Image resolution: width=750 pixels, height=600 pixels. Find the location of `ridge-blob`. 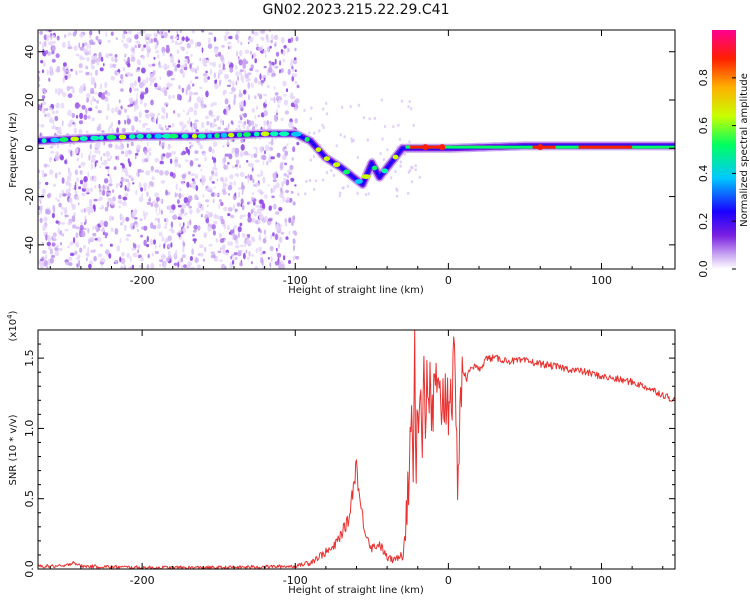

ridge-blob is located at coordinates (64, 140).